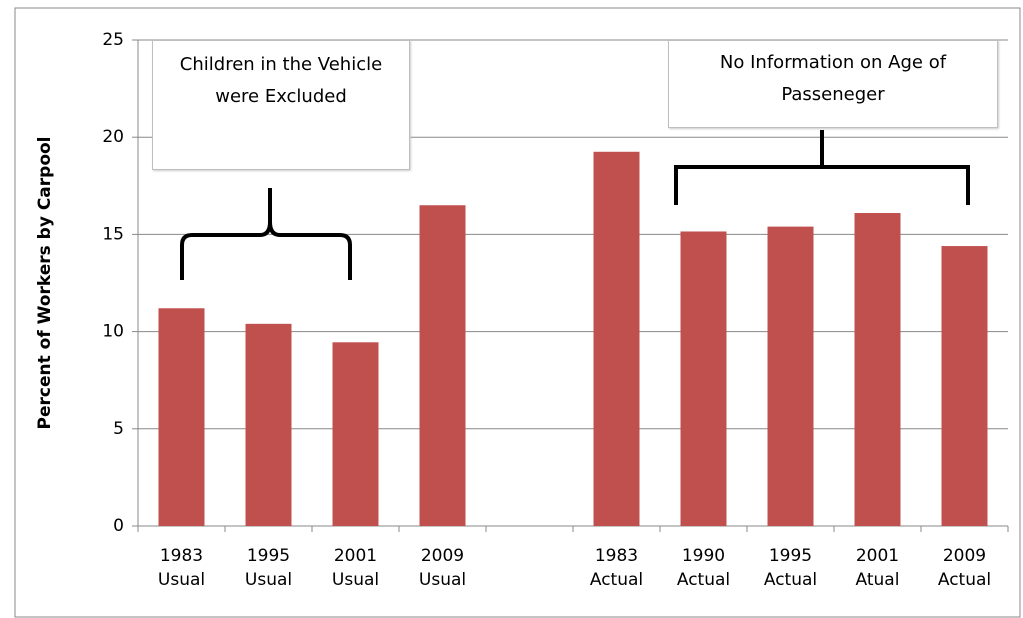  What do you see at coordinates (703, 568) in the screenshot?
I see `x-tick-label: 1990 Actual` at bounding box center [703, 568].